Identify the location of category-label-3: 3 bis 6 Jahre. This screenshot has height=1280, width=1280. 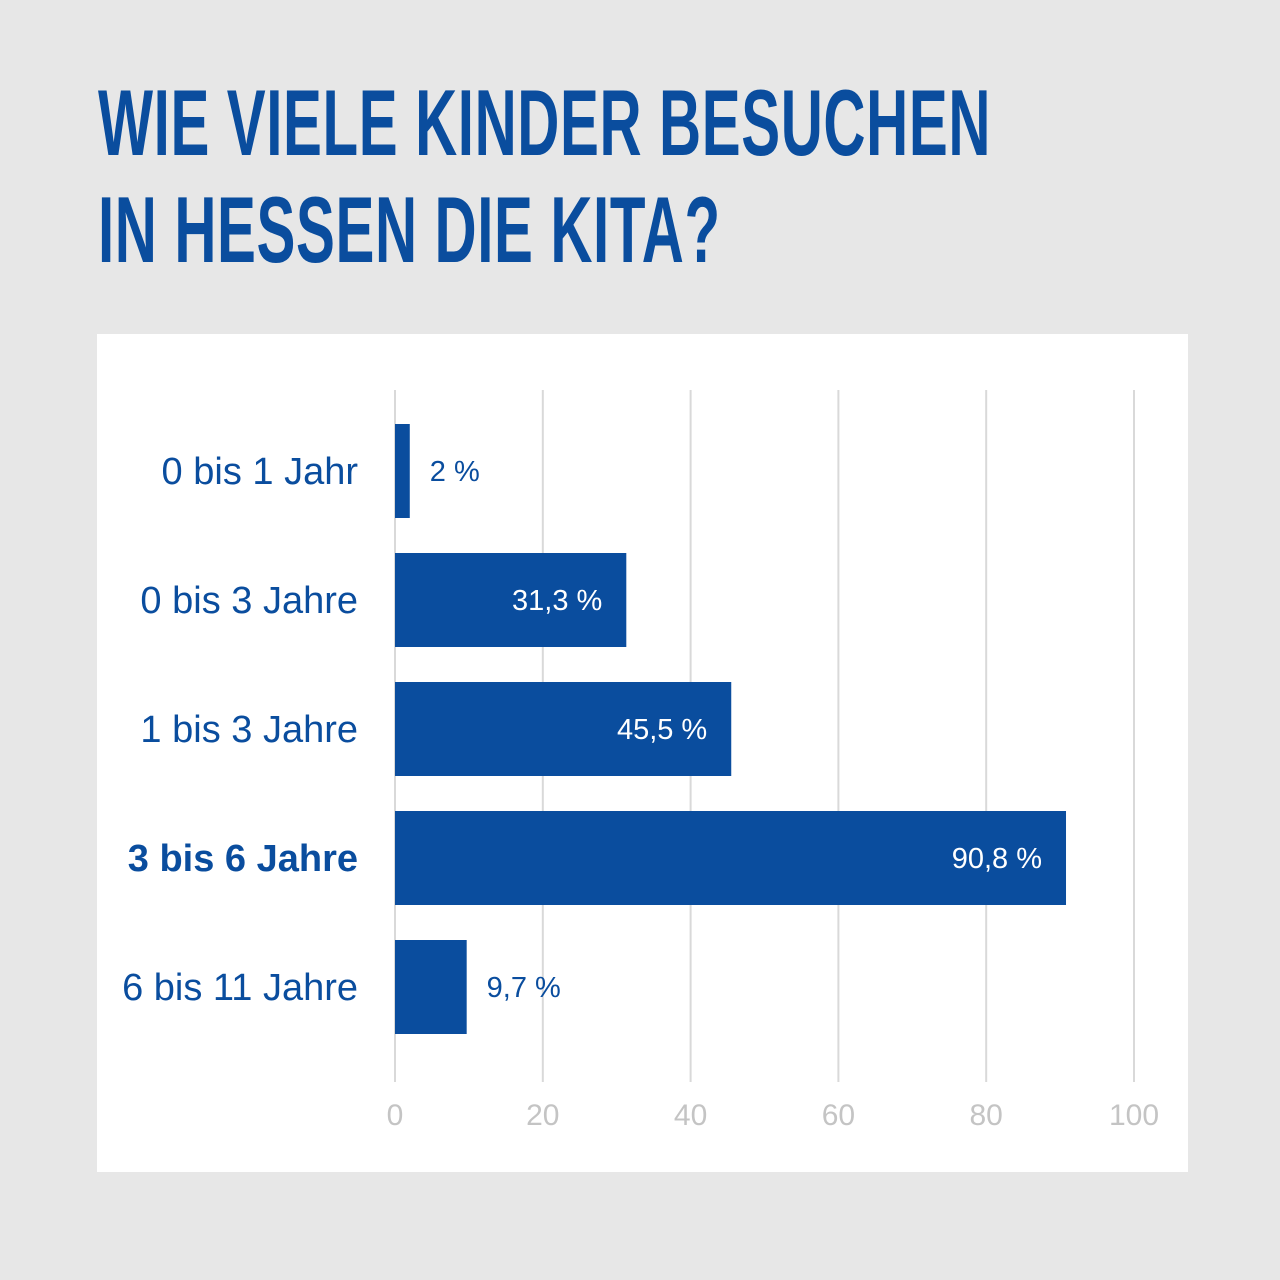
(243, 859).